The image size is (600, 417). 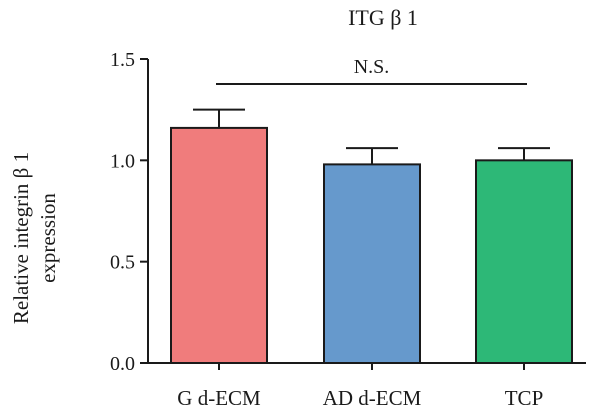 I want to click on y-axis-label: Relative integrin β 1 expression, so click(x=34, y=238).